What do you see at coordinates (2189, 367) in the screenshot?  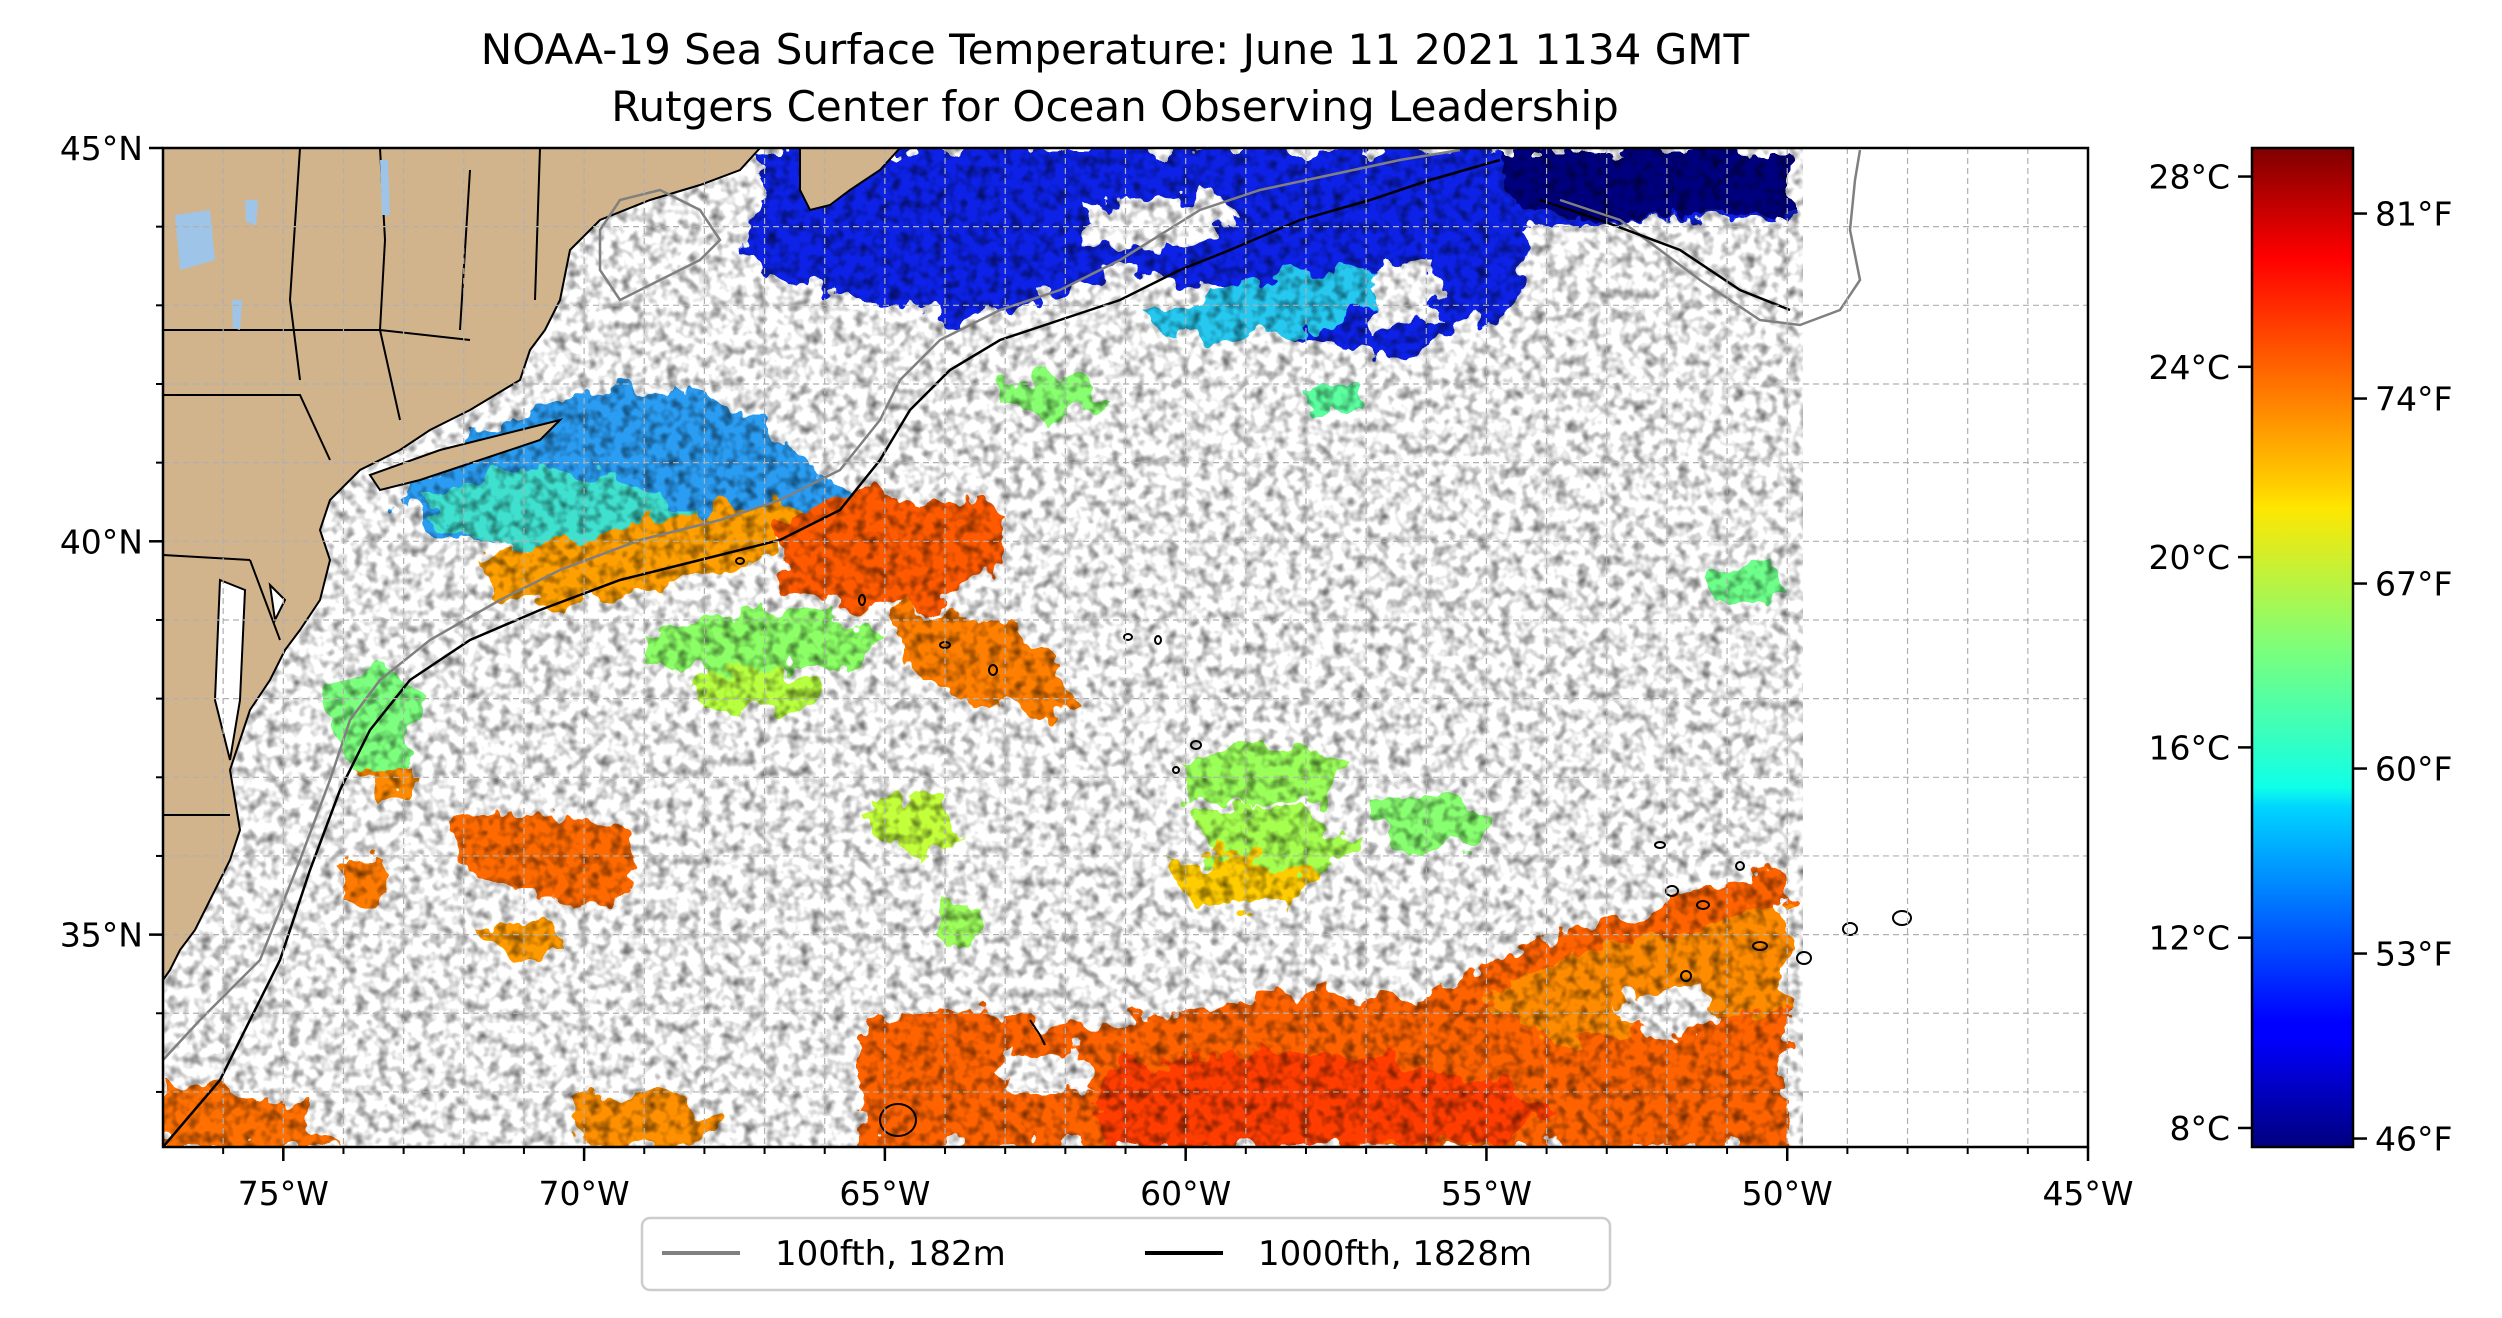 I see `celsius-tick-label: 24°C` at bounding box center [2189, 367].